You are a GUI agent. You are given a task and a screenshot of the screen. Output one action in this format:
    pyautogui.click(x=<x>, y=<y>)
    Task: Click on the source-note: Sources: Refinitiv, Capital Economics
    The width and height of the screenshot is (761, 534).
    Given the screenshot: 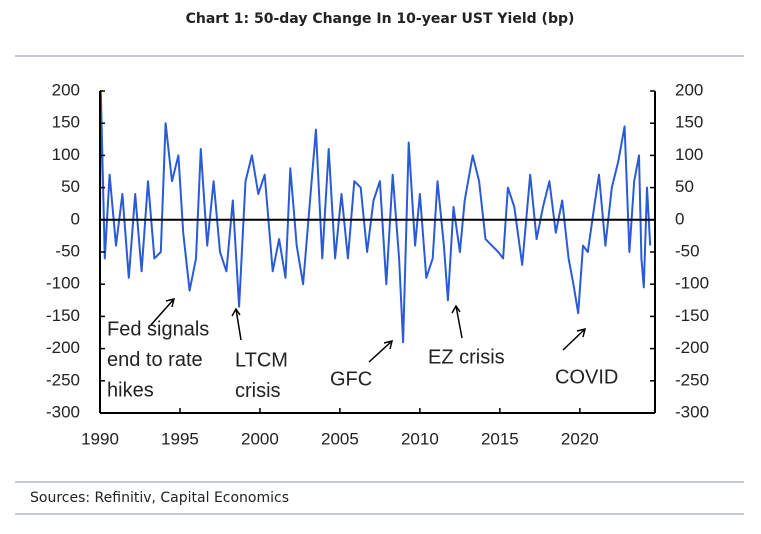 What is the action you would take?
    pyautogui.click(x=159, y=498)
    